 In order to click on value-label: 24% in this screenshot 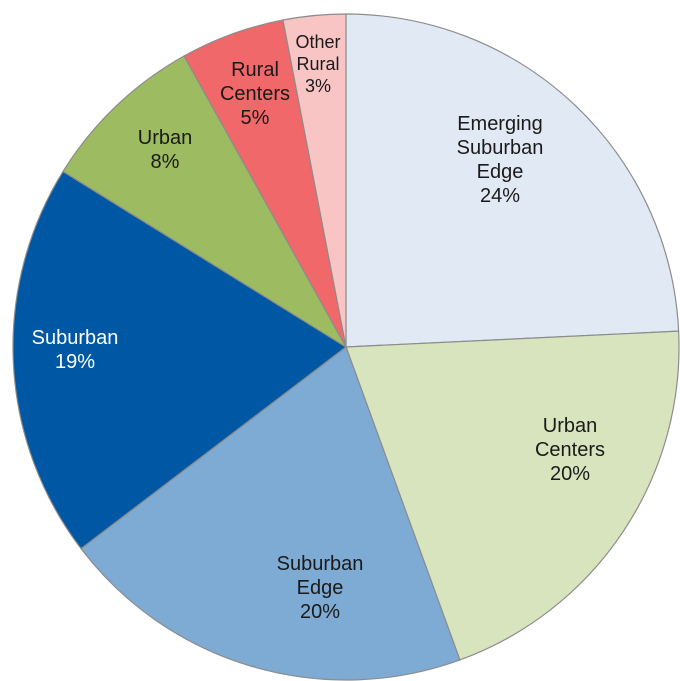, I will do `click(500, 196)`.